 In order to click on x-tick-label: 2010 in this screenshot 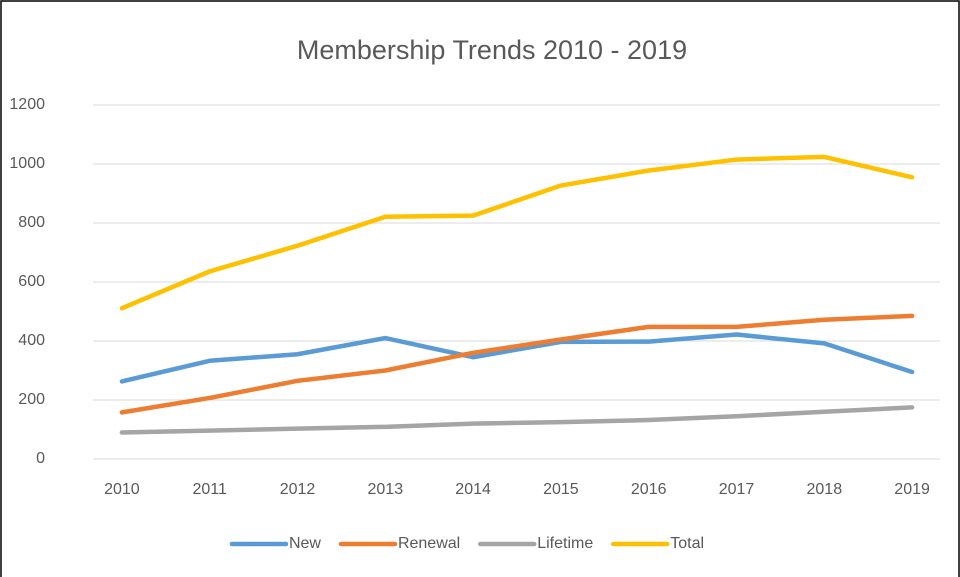, I will do `click(122, 489)`.